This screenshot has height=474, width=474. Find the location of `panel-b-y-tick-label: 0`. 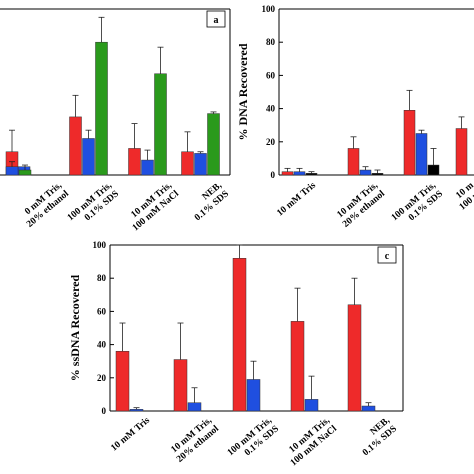

panel-b-y-tick-label: 0 is located at coordinates (273, 175).